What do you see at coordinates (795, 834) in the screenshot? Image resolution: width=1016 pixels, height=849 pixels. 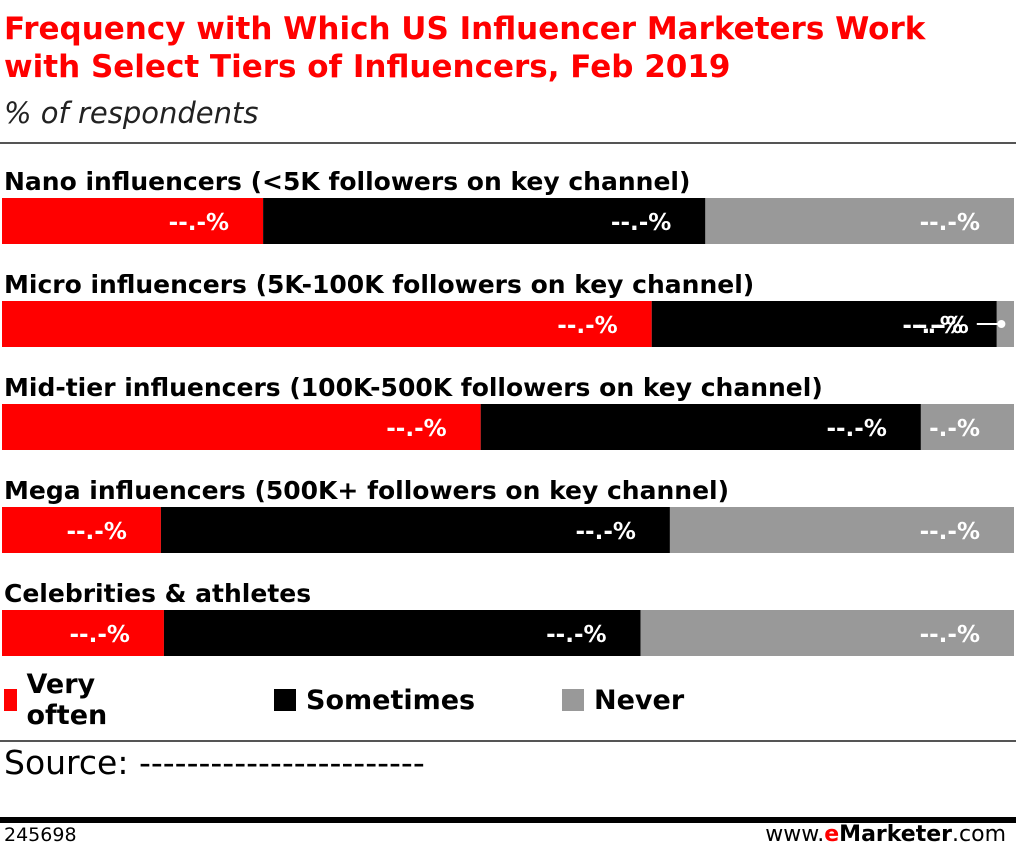 I see `brand-prefix: www.` at bounding box center [795, 834].